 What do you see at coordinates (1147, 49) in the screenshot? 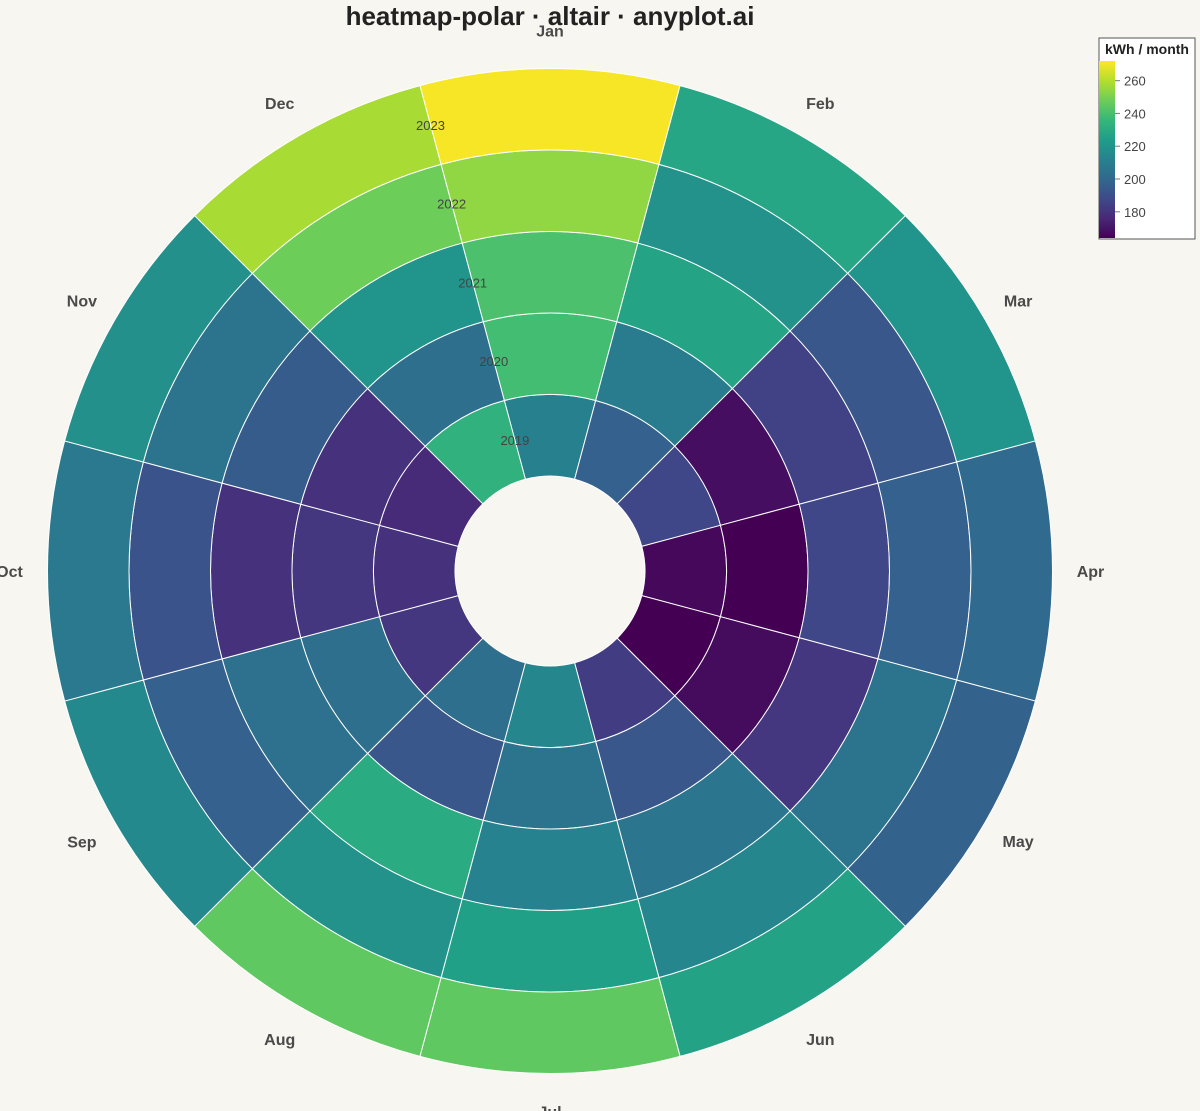
I see `legend-title: kWh / month` at bounding box center [1147, 49].